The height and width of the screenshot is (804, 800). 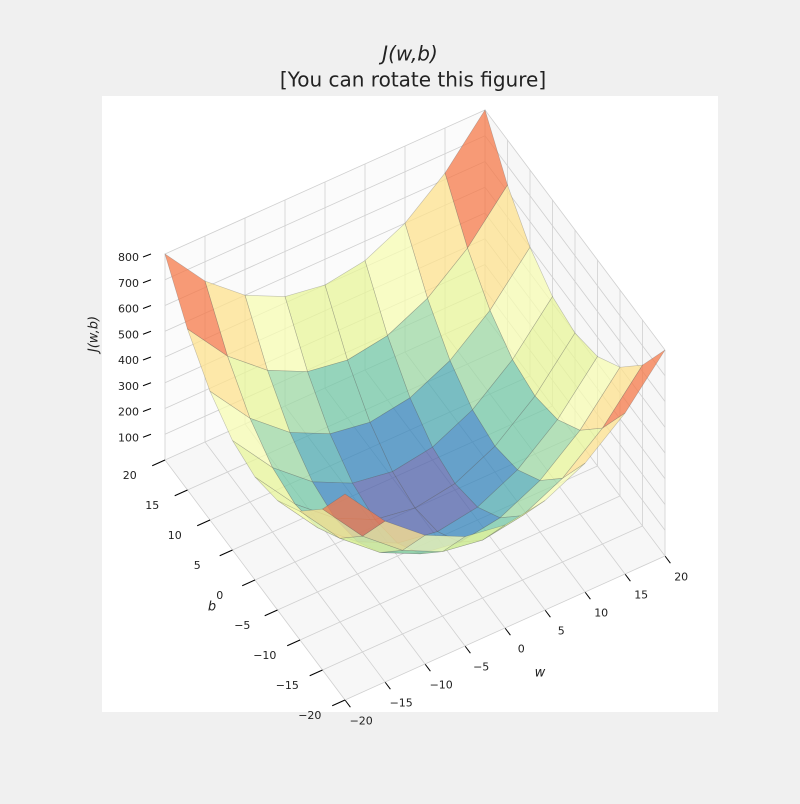 I want to click on z-tick-label: 100, so click(x=128, y=437).